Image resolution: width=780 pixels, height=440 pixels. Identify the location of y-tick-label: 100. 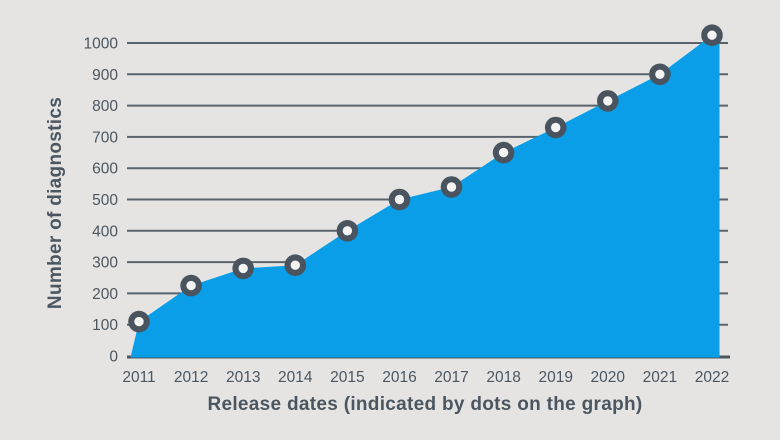
(105, 325).